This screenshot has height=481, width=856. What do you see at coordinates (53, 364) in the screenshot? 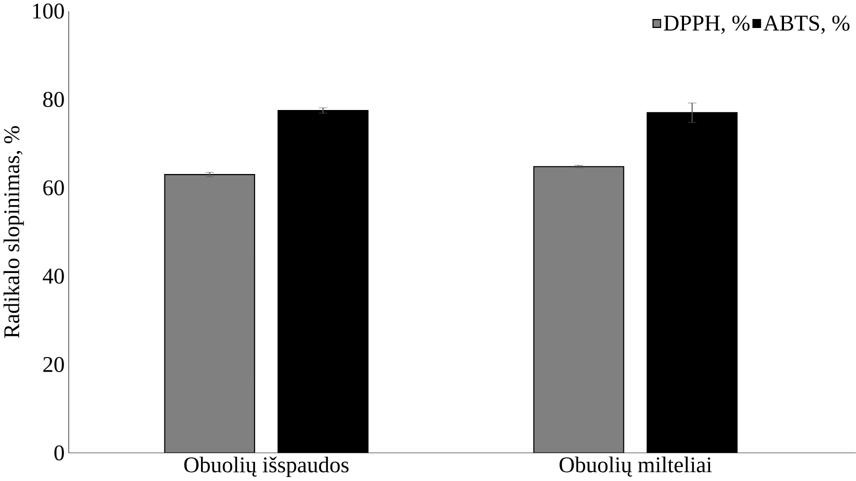
I see `y-tick-label: 20` at bounding box center [53, 364].